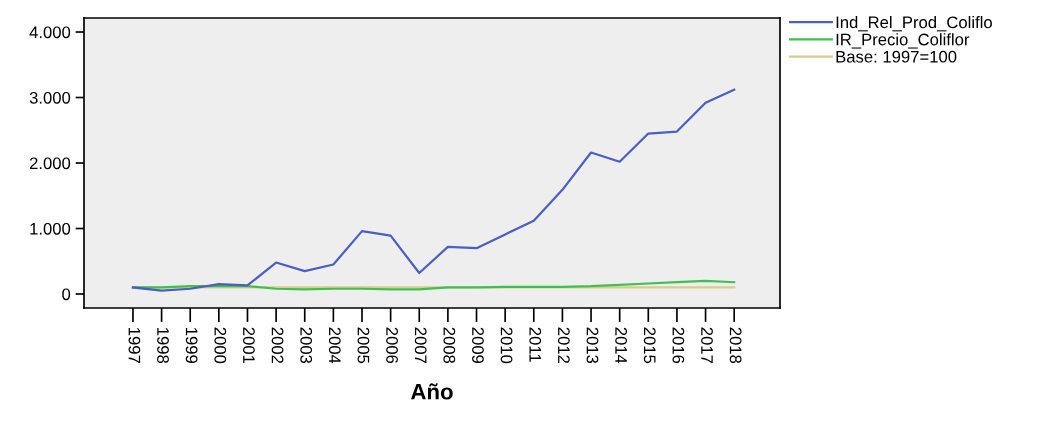 The height and width of the screenshot is (429, 1057). What do you see at coordinates (903, 41) in the screenshot?
I see `legend-label: IR_Precio_Coliflor` at bounding box center [903, 41].